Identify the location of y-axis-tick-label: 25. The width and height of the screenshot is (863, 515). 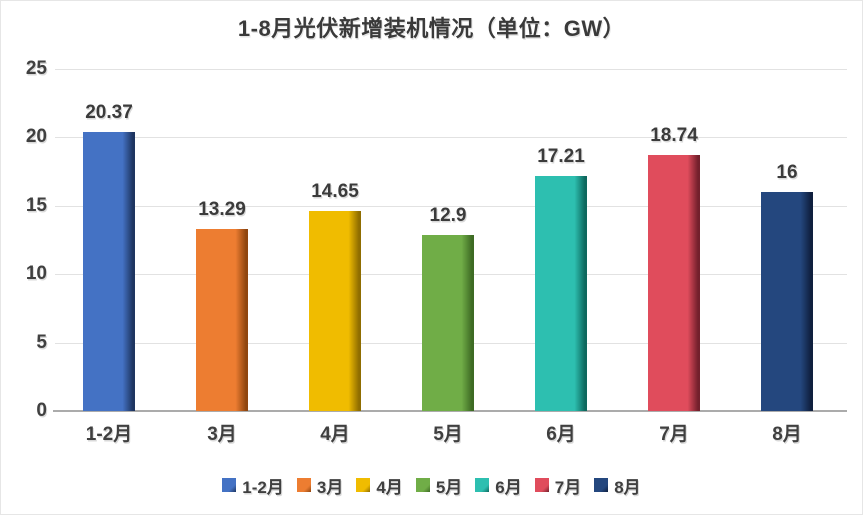
(36, 68).